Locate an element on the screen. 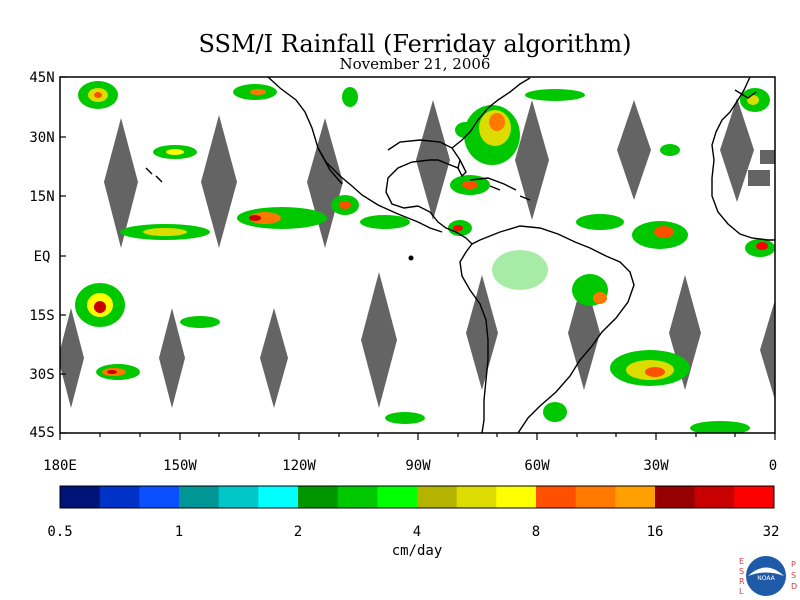 Image resolution: width=800 pixels, height=600 pixels. lon-label: 150W is located at coordinates (180, 466).